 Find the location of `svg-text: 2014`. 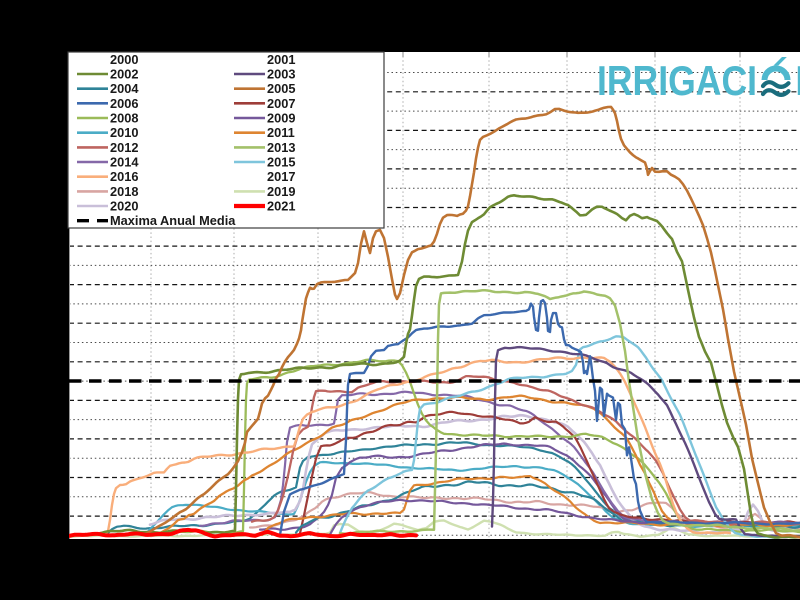

svg-text: 2014 is located at coordinates (124, 162).